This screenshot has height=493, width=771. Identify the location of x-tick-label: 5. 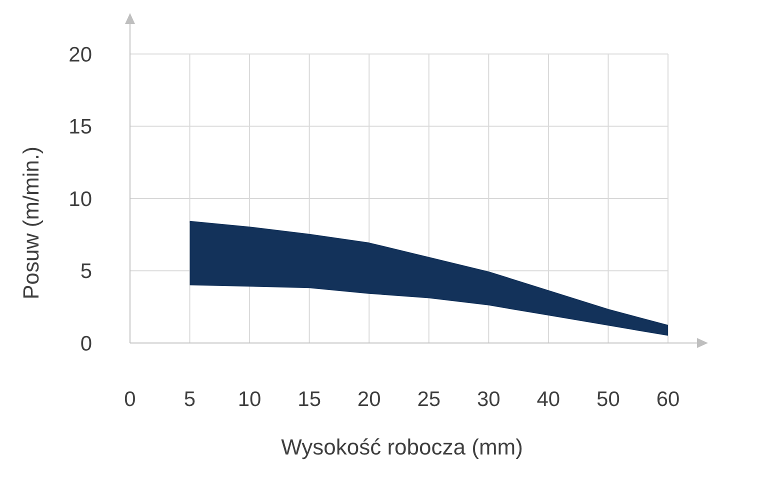
(190, 399).